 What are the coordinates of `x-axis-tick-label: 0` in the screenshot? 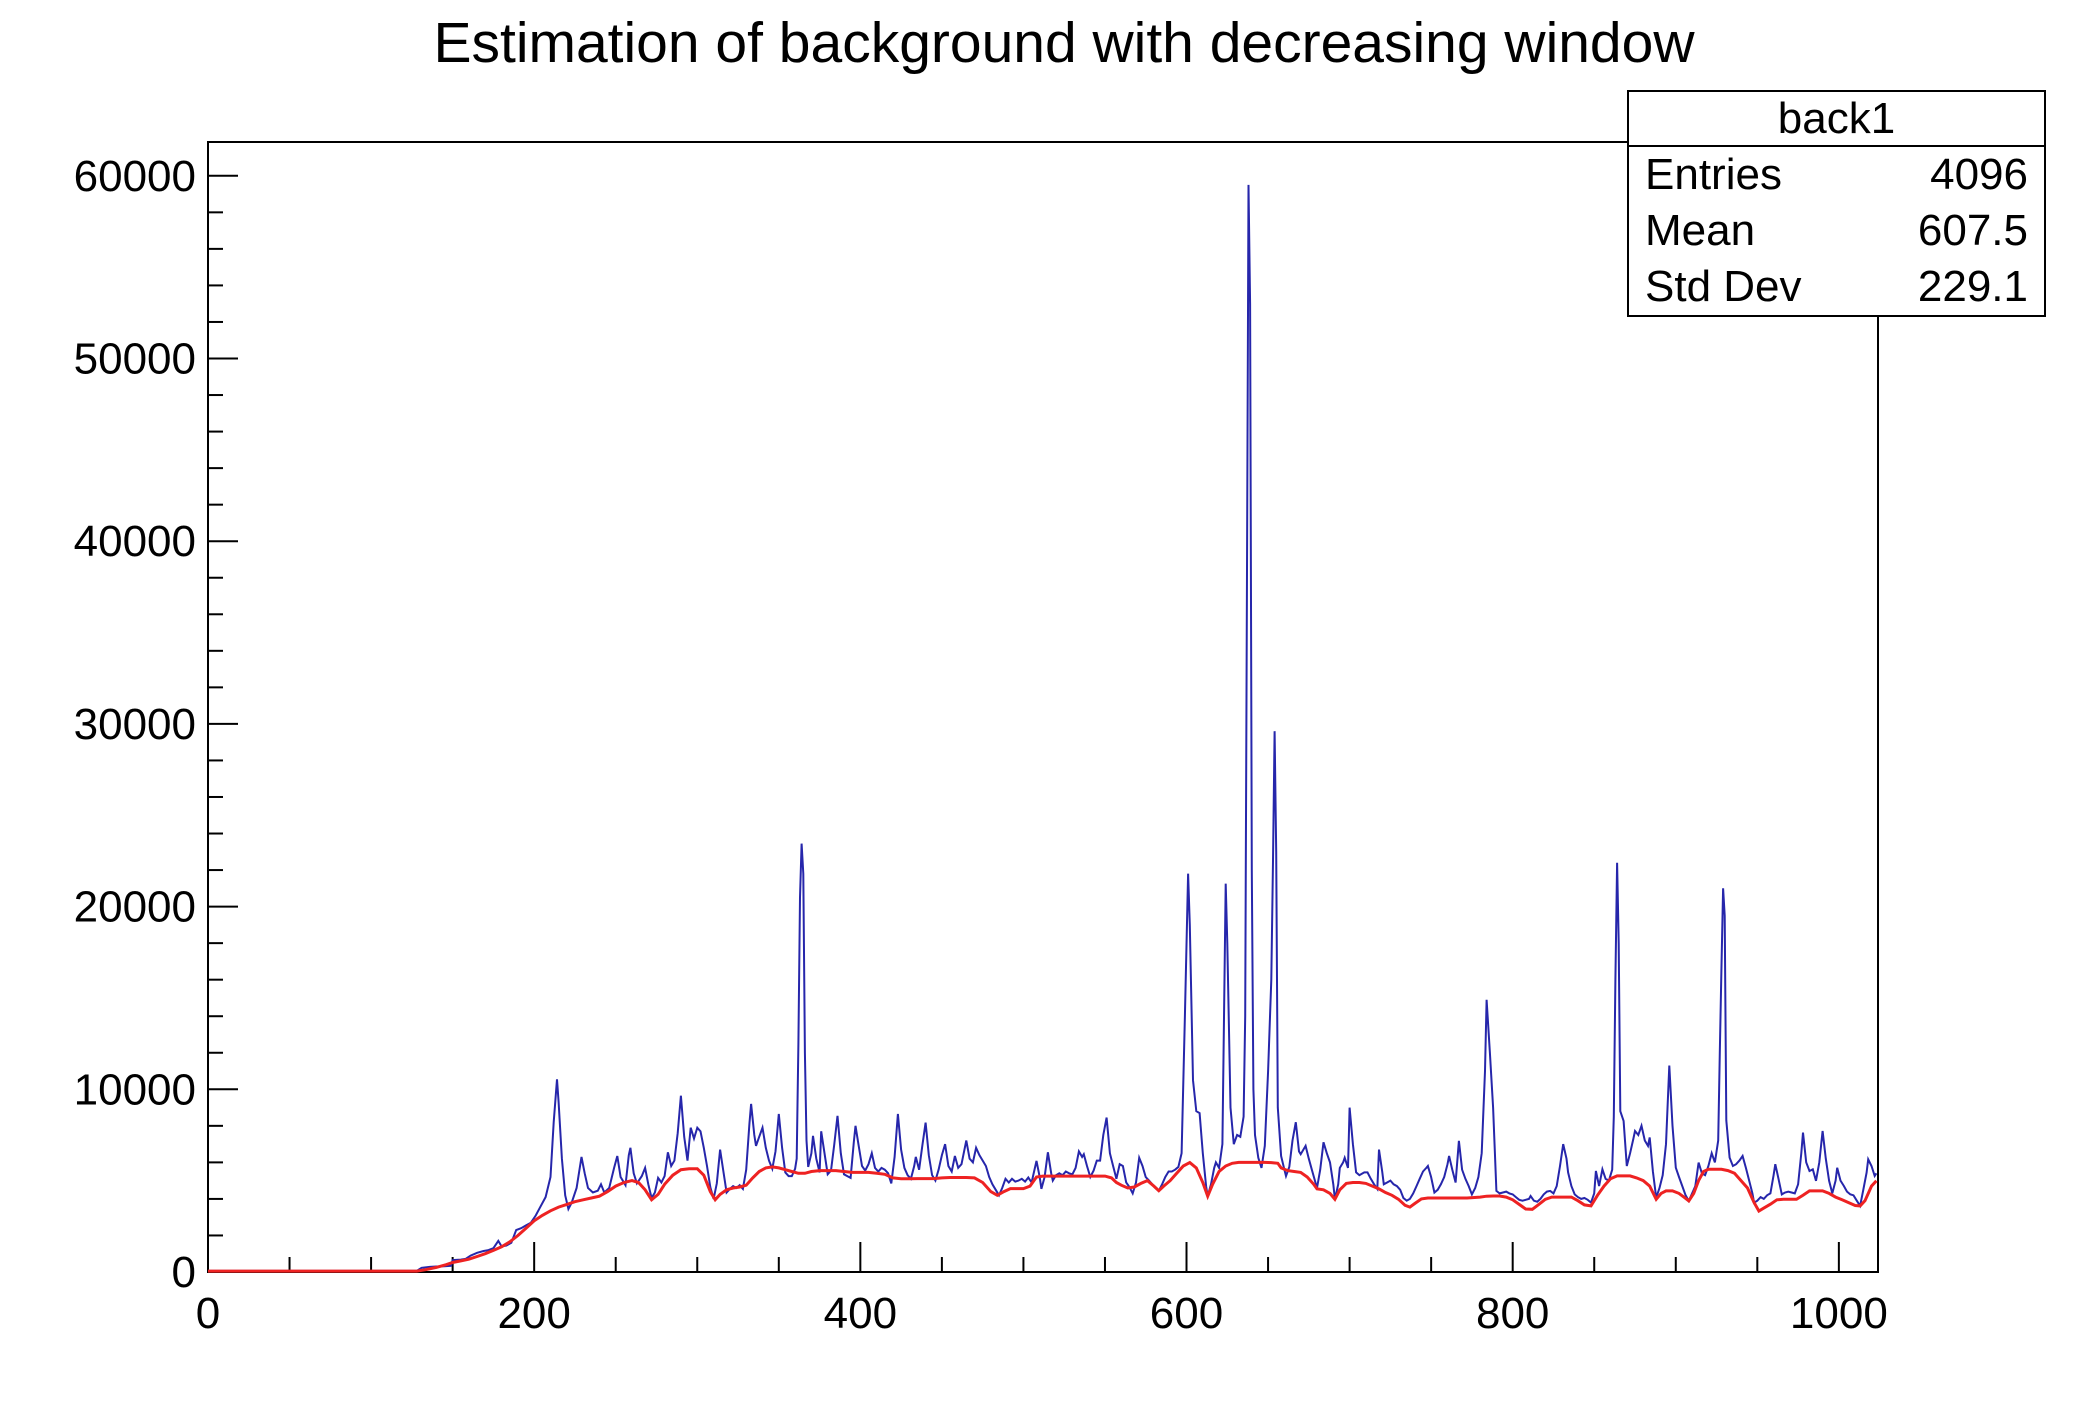 It's located at (208, 1313).